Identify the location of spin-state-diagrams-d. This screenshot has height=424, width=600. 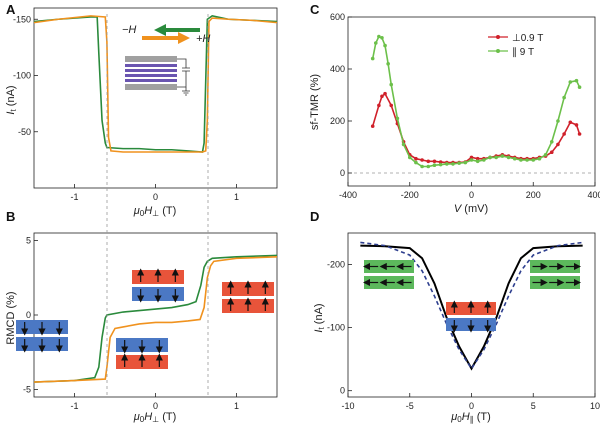
(472, 296).